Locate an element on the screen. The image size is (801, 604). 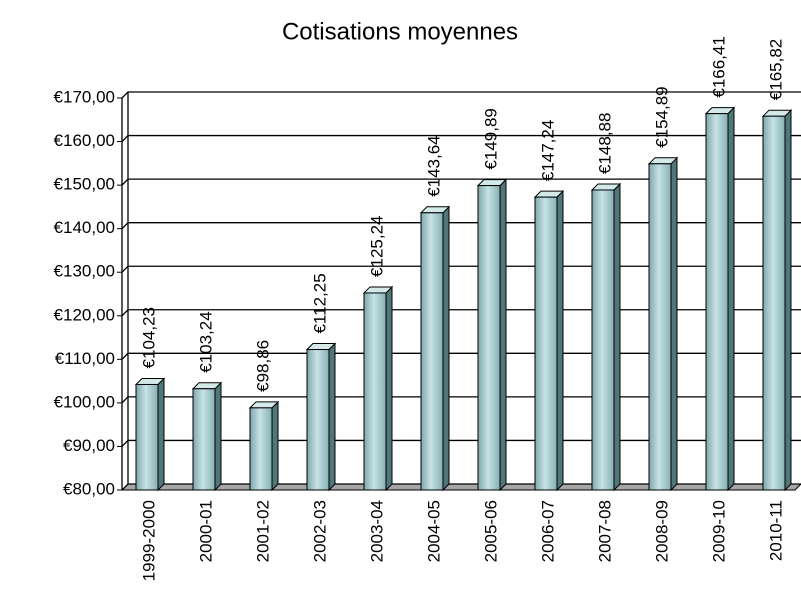
floor is located at coordinates (460, 487).